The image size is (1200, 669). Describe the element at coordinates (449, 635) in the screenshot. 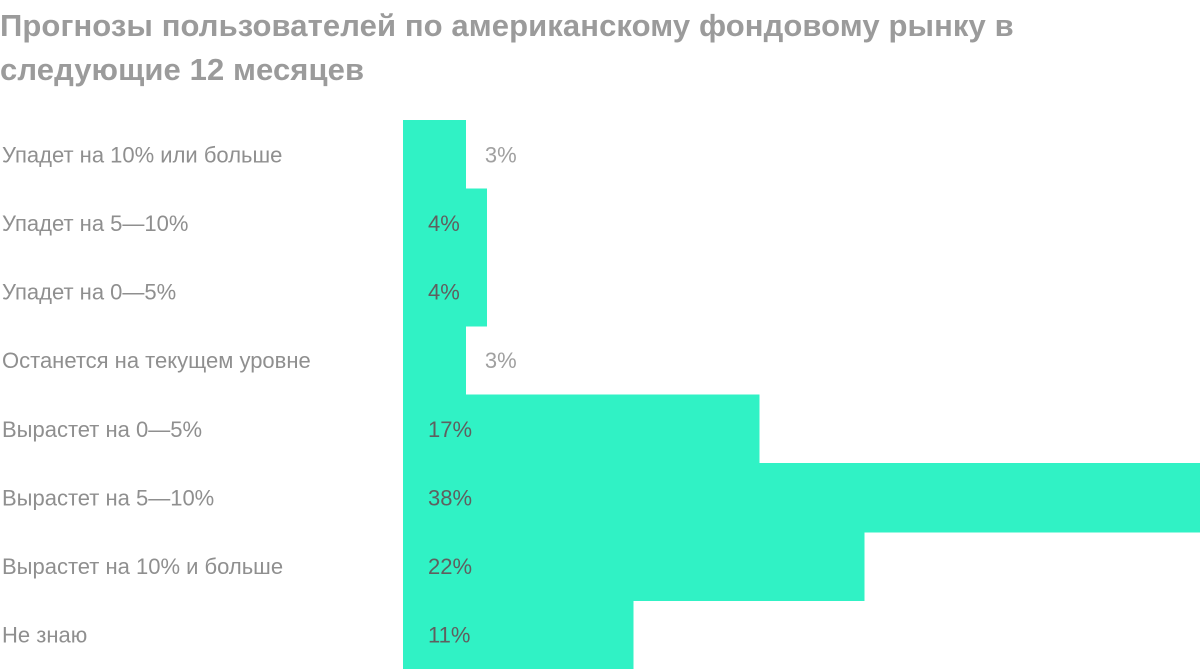

I see `value-label: 11%` at that location.